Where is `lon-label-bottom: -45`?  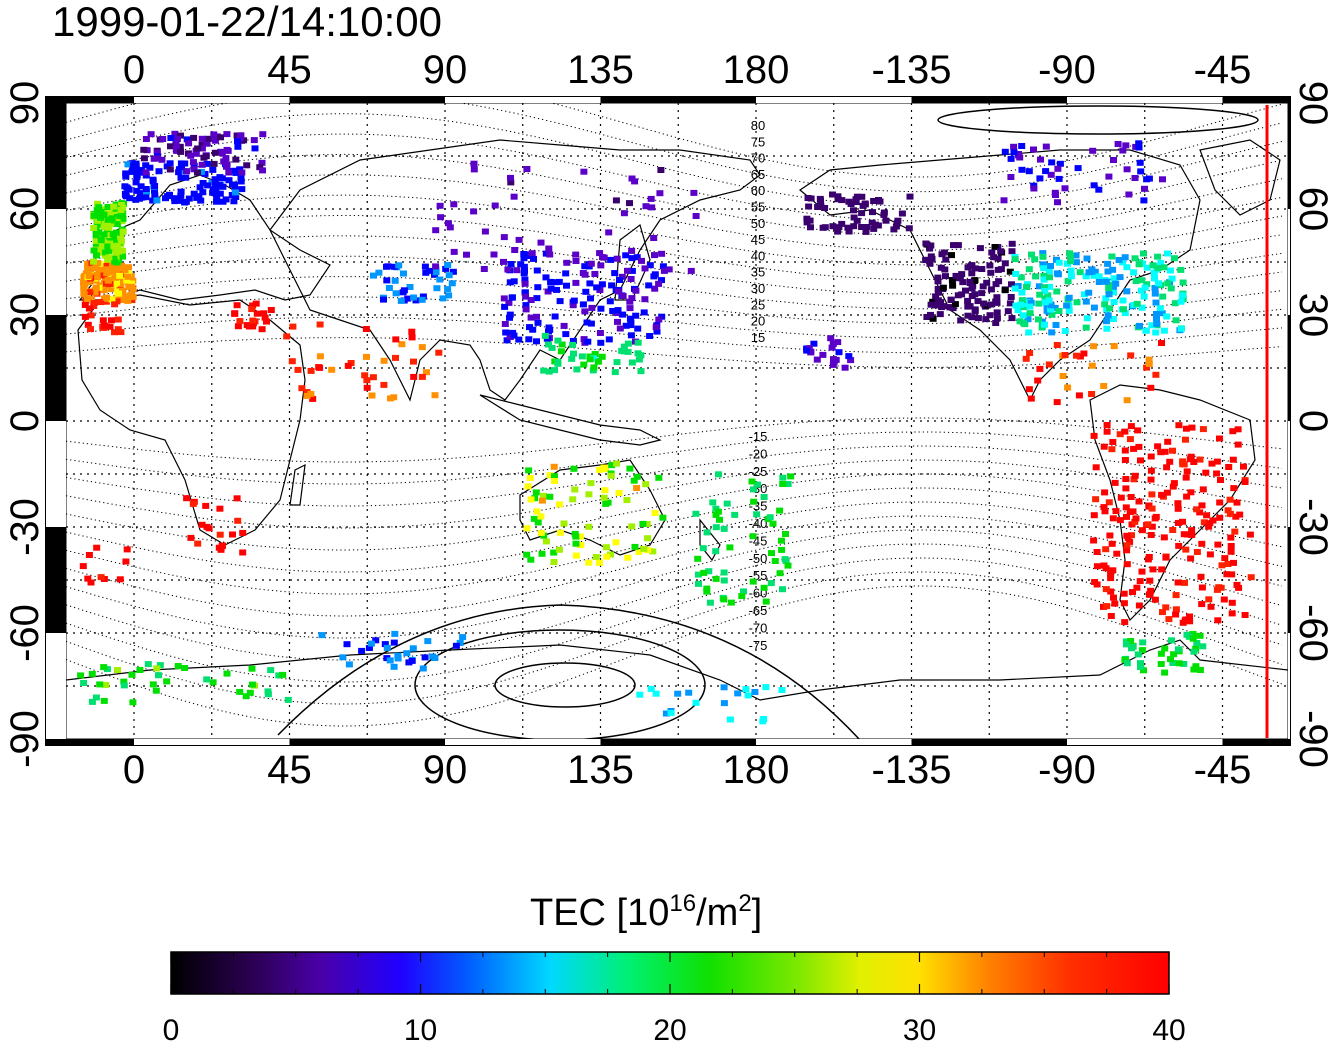
lon-label-bottom: -45 is located at coordinates (1223, 770).